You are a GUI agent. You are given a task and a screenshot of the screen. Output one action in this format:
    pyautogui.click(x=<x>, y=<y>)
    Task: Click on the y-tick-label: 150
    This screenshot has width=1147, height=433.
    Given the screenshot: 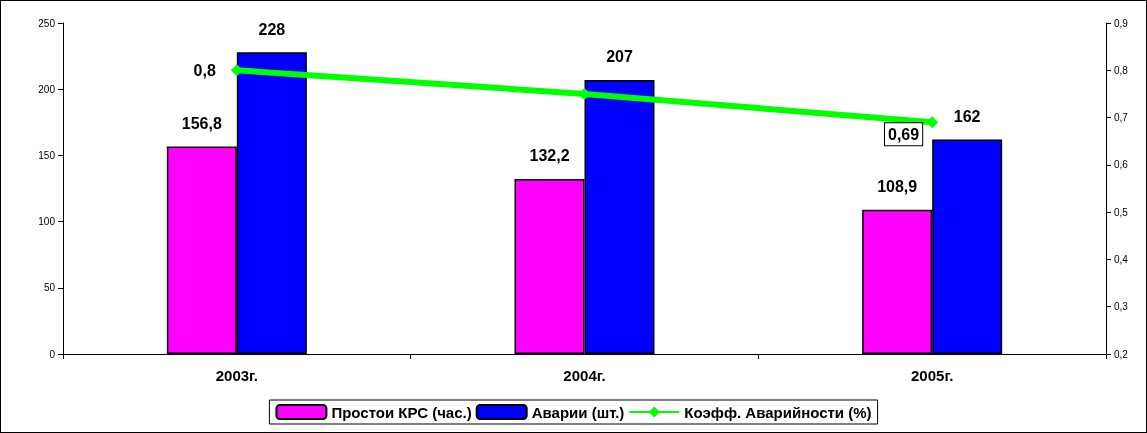 What is the action you would take?
    pyautogui.click(x=47, y=155)
    